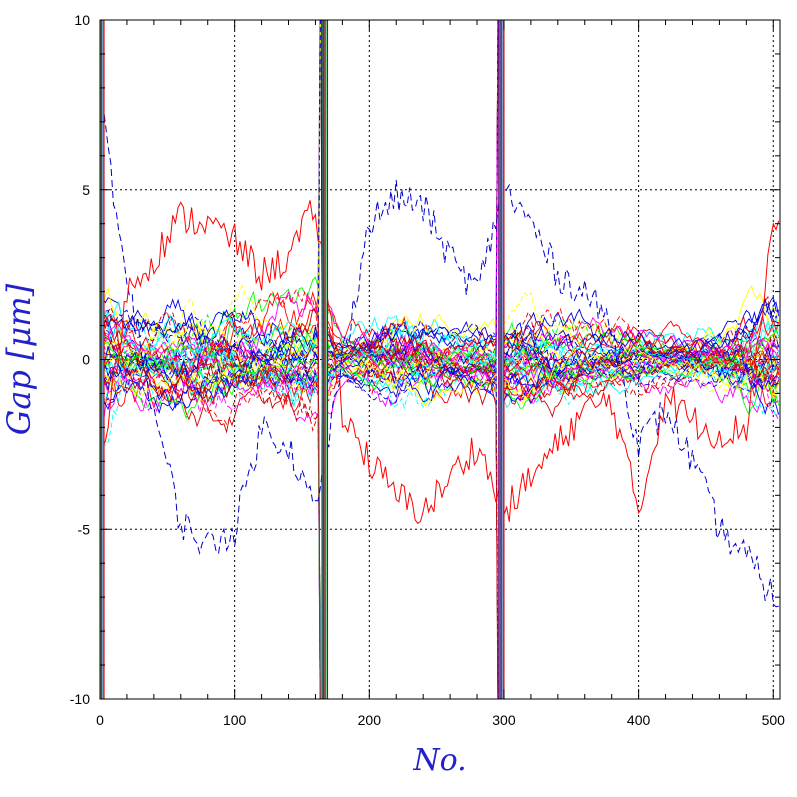 This screenshot has width=797, height=797. Describe the element at coordinates (100, 720) in the screenshot. I see `x-tick-label: 0` at that location.